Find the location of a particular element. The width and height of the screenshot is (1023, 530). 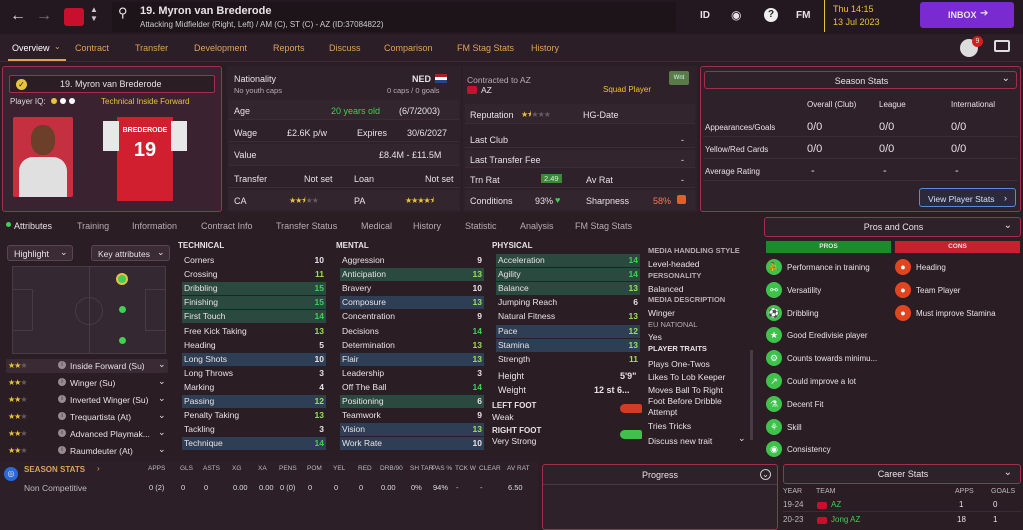

attribute-row: Long Throws 3 is located at coordinates (254, 373).